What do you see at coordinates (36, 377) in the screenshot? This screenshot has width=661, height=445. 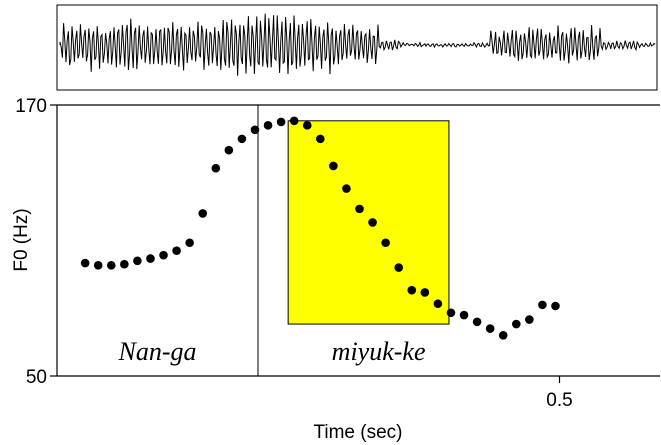 I see `y-tick-label-bottom: 50` at bounding box center [36, 377].